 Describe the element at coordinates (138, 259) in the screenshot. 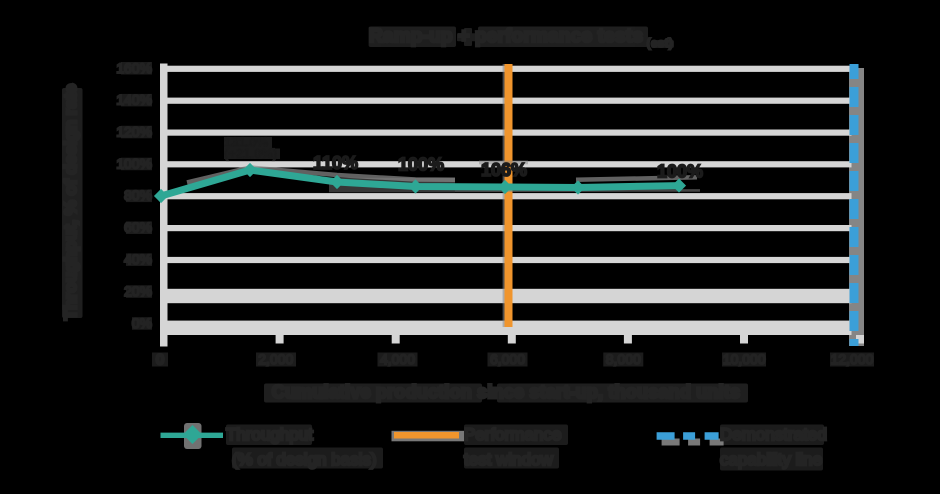

I see `svg-text: 40%` at that location.